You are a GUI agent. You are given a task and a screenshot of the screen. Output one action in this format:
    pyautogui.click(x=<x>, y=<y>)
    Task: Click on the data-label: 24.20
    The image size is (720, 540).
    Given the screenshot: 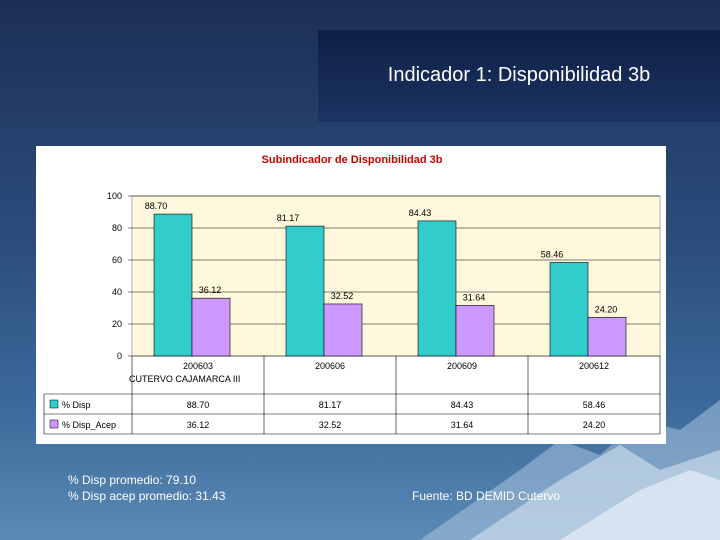 What is the action you would take?
    pyautogui.click(x=606, y=309)
    